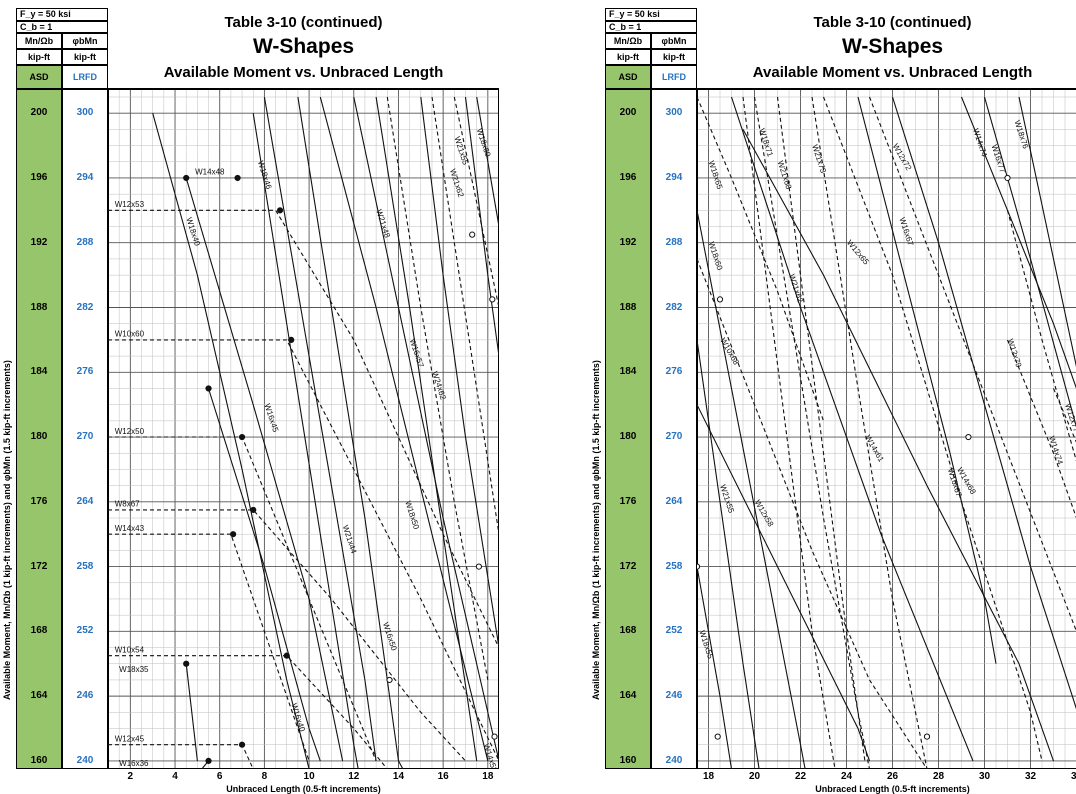  What do you see at coordinates (130, 649) in the screenshot?
I see `series-label-w10x54: W10x54` at bounding box center [130, 649].